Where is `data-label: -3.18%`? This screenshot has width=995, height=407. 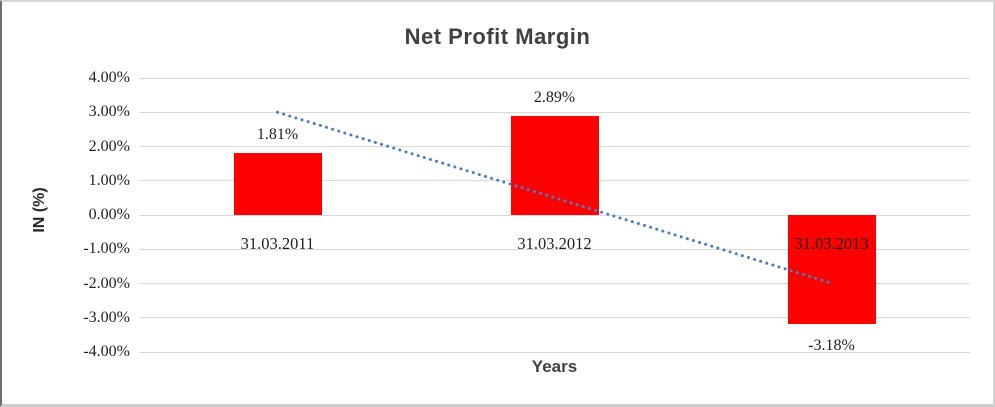
data-label: -3.18% is located at coordinates (831, 345).